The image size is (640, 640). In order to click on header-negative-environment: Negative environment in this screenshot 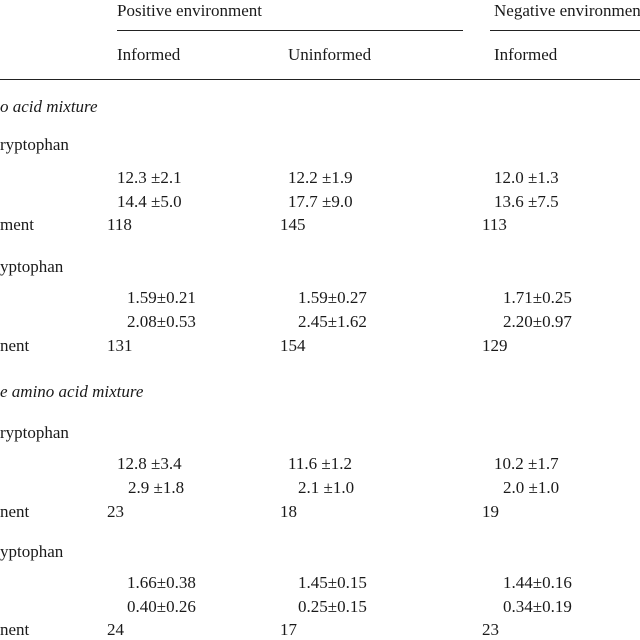, I will do `click(567, 10)`.